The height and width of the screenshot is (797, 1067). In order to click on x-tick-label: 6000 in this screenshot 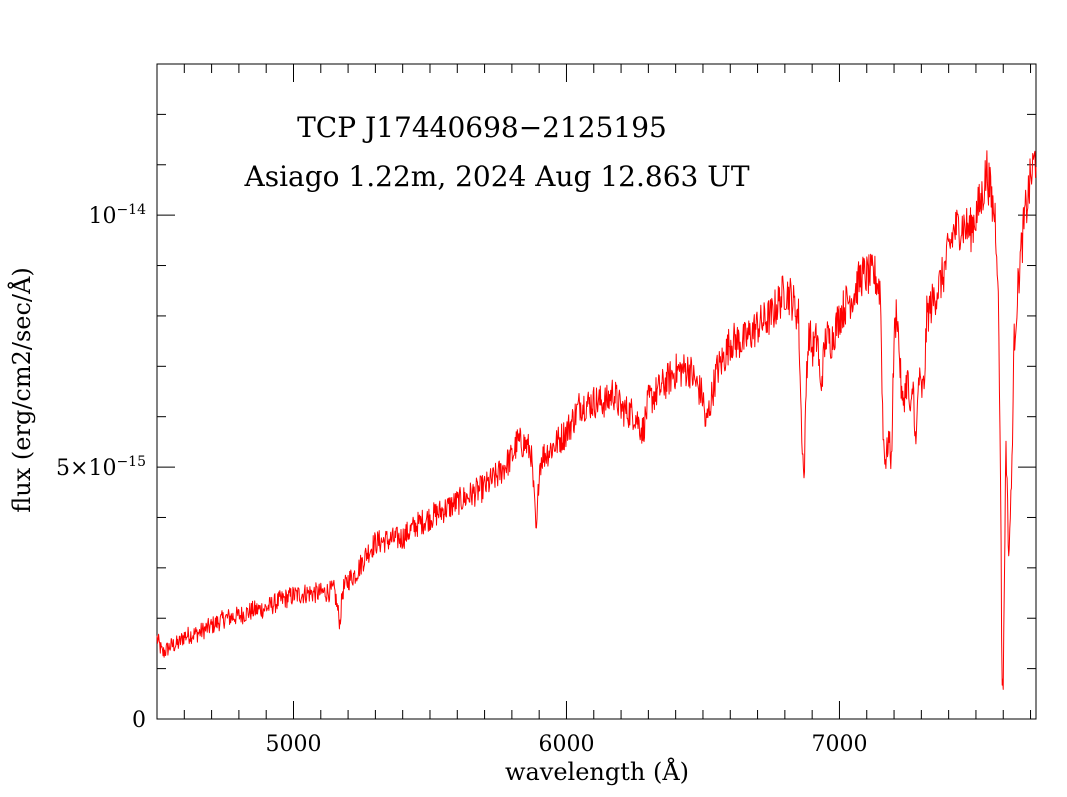, I will do `click(566, 744)`.